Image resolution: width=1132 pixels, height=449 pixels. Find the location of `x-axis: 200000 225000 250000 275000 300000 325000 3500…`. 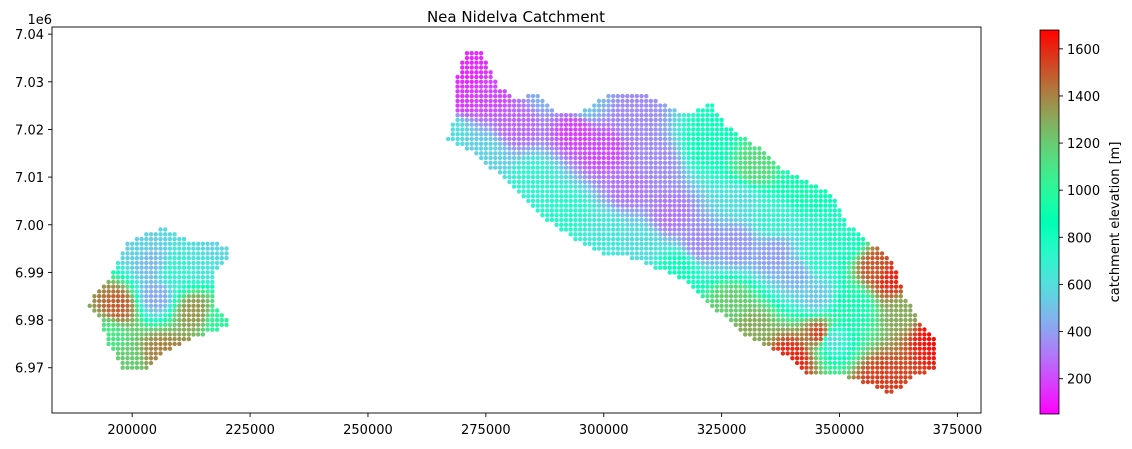

x-axis: 200000 225000 250000 275000 300000 325000 3500… is located at coordinates (544, 425).